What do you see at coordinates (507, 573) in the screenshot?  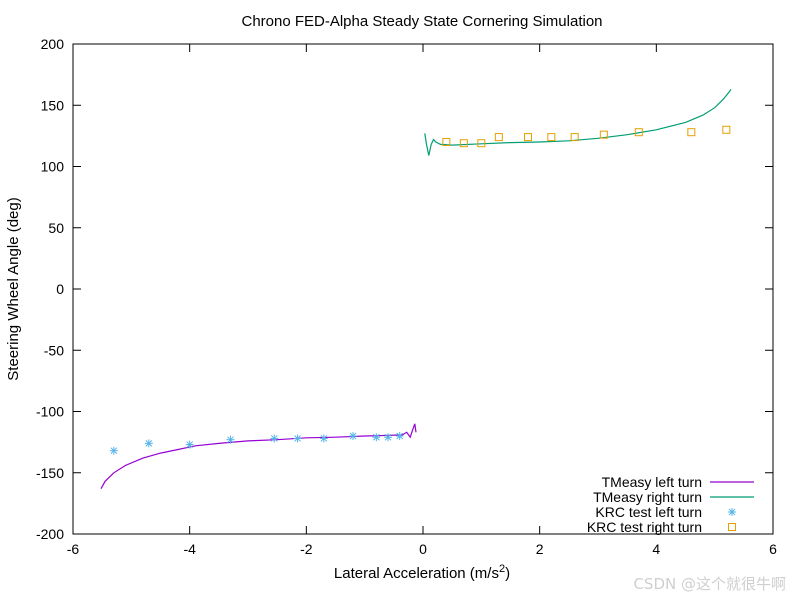 I see `x-axis-label-close: )` at bounding box center [507, 573].